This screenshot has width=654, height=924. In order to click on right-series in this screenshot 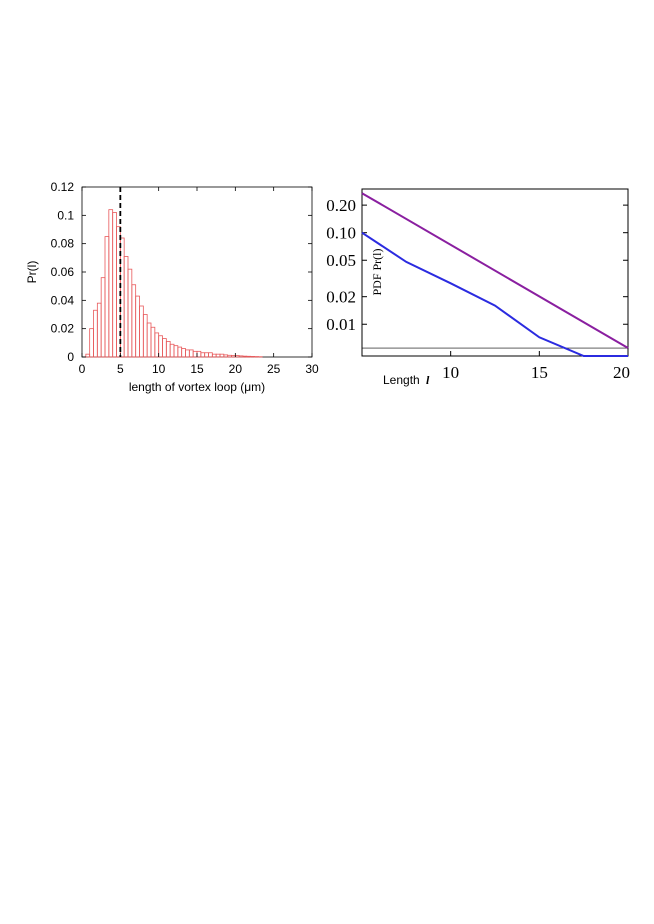, I will do `click(495, 274)`.